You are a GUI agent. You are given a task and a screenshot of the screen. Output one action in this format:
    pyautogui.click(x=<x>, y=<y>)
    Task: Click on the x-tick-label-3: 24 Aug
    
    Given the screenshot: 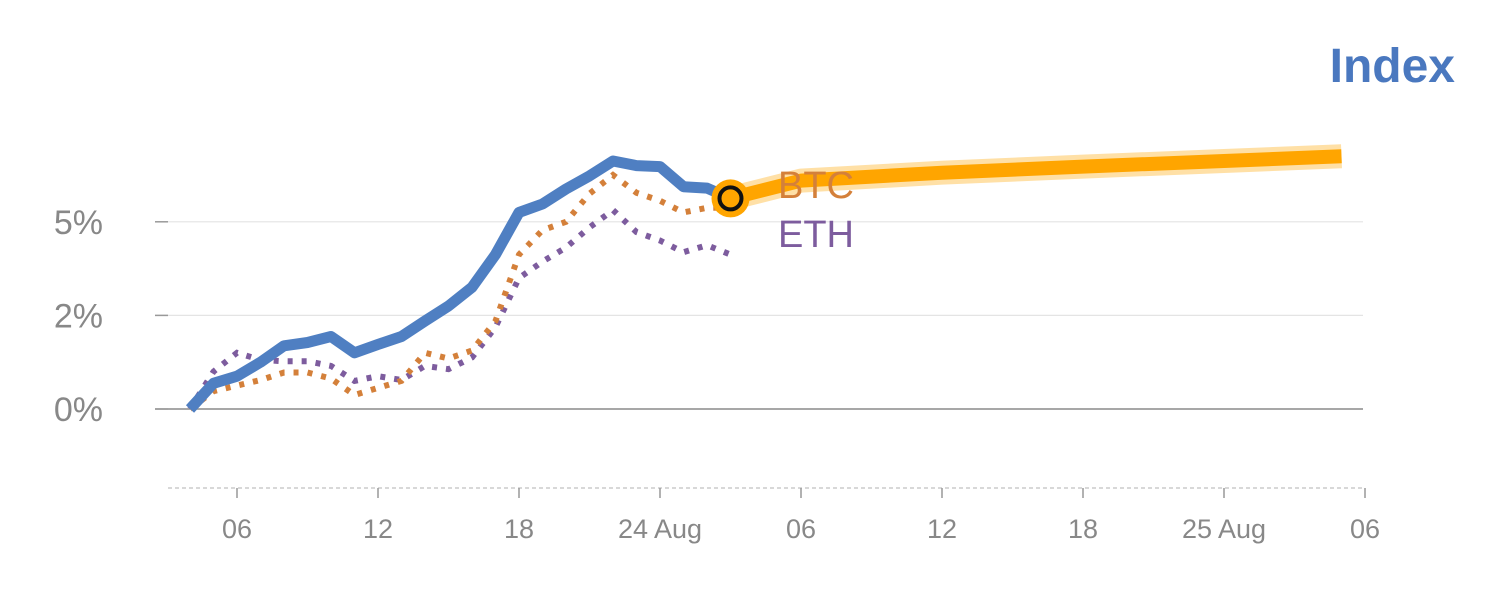 What is the action you would take?
    pyautogui.click(x=660, y=529)
    